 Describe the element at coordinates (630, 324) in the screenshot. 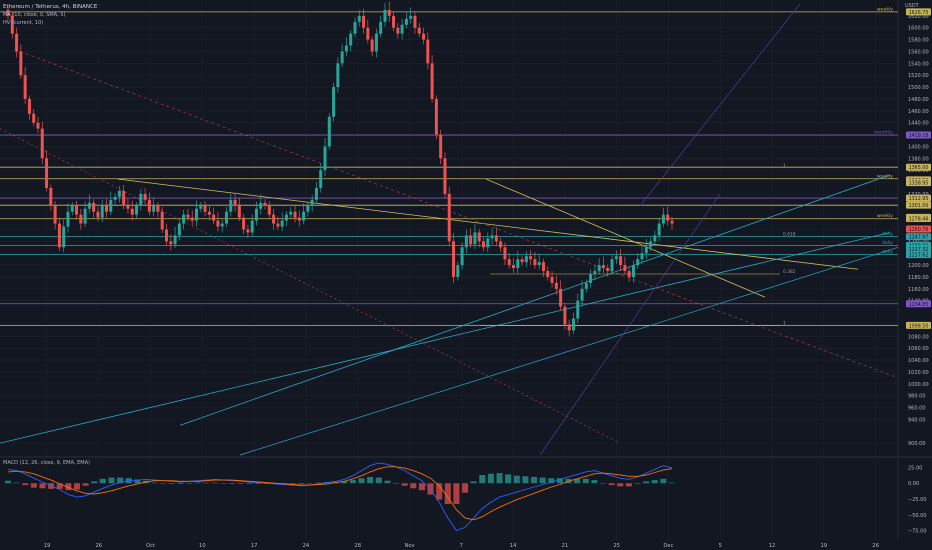

I see `fib-channel-edge` at that location.